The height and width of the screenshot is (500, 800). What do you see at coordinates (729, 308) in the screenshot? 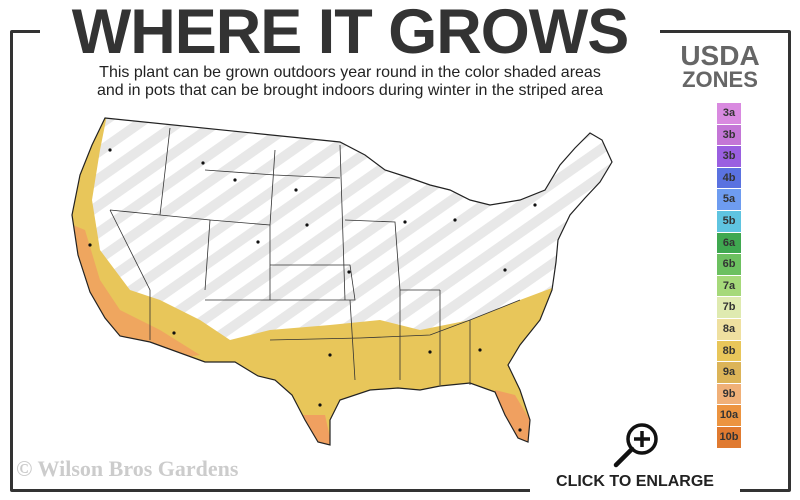
I see `legend-zone-7b: 7b` at bounding box center [729, 308].